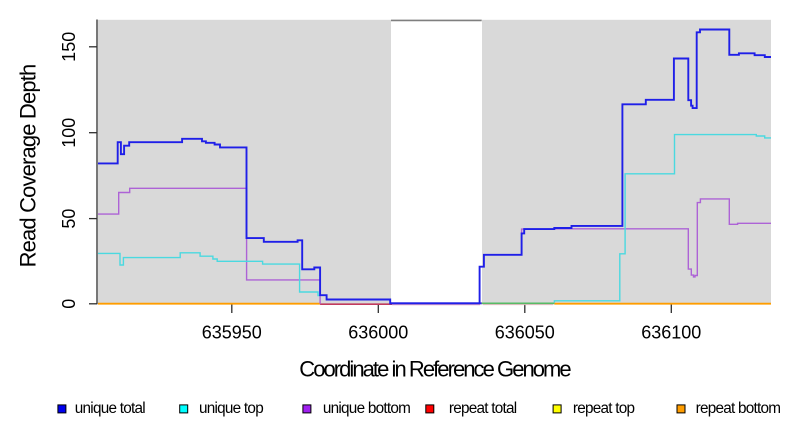 The image size is (792, 432). I want to click on svg-text: 150, so click(69, 47).